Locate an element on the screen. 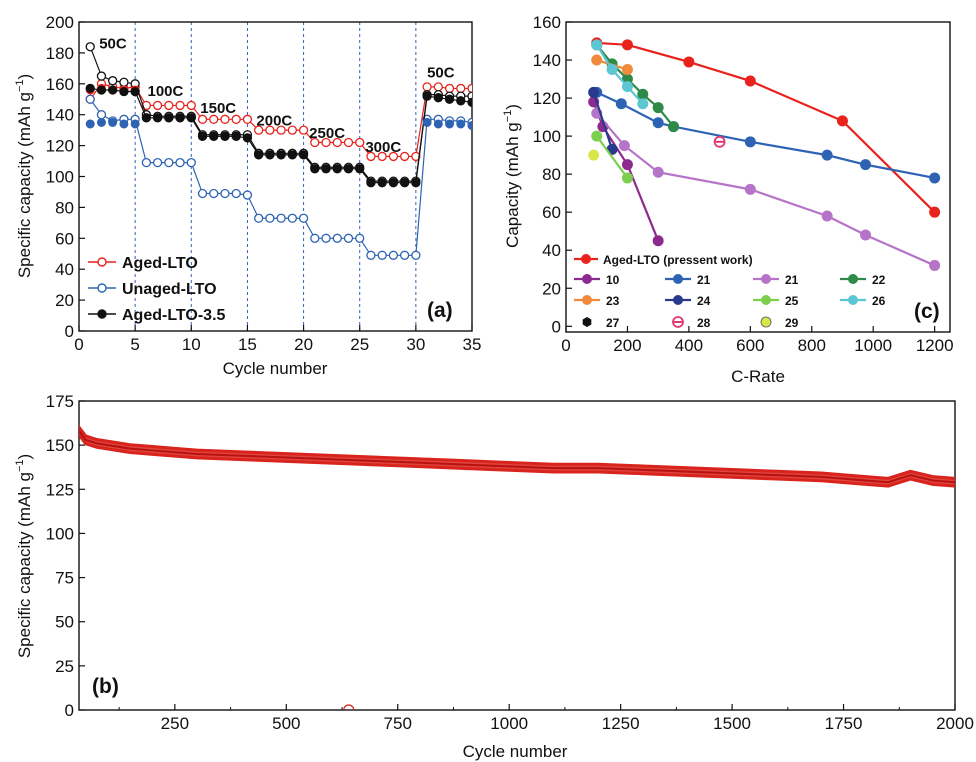 This screenshot has height=762, width=976. y-tick-label: 50 is located at coordinates (64, 622).